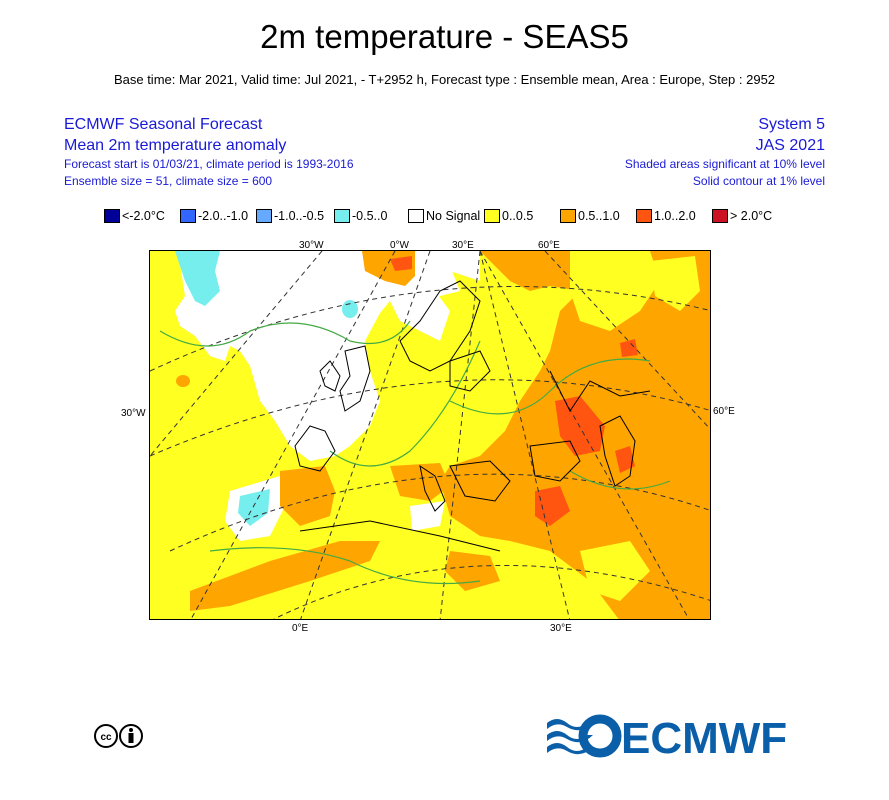 The width and height of the screenshot is (889, 800). I want to click on coastline-iberia-north, so click(315, 448).